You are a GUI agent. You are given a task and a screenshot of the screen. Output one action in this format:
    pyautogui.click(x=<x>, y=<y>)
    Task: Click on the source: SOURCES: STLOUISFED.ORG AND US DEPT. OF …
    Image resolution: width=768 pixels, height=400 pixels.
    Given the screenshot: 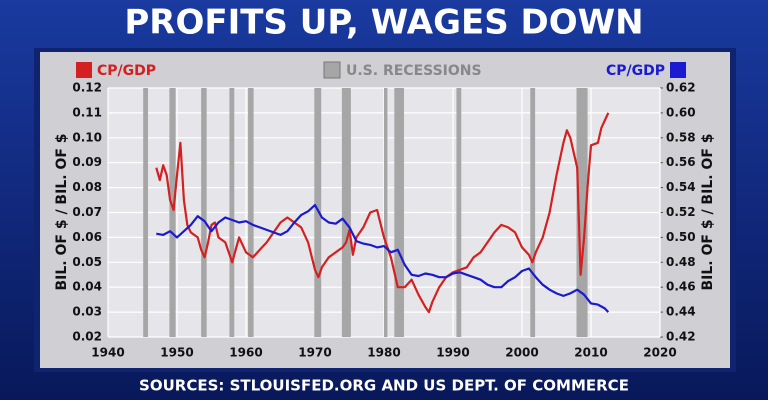 What is the action you would take?
    pyautogui.click(x=384, y=386)
    